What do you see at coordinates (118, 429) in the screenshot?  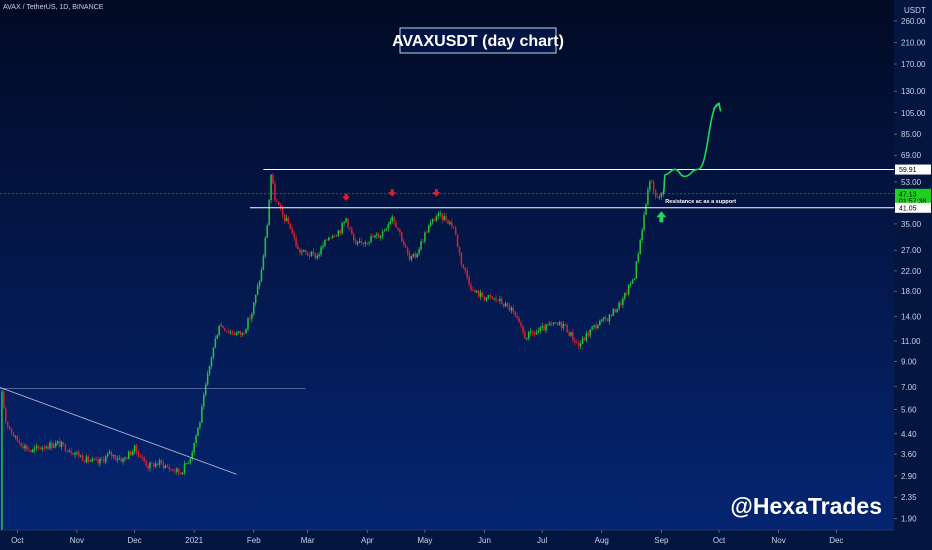 I see `downtrend-line` at bounding box center [118, 429].